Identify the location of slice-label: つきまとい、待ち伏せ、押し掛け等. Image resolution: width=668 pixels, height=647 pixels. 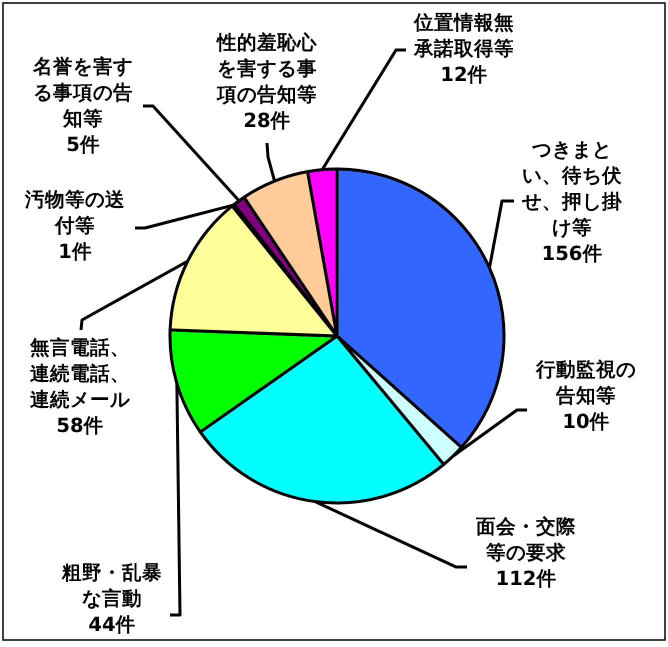
(572, 189).